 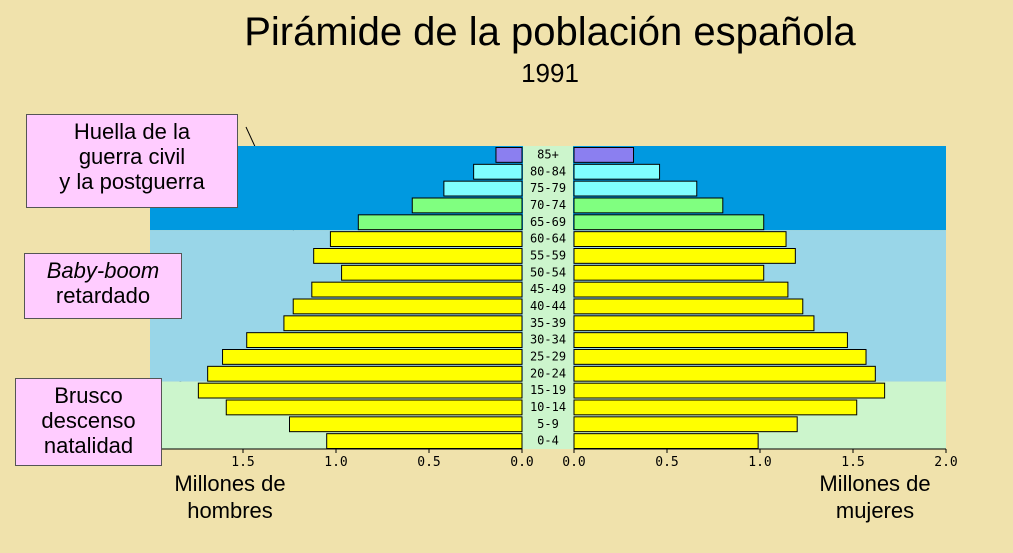 What do you see at coordinates (548, 222) in the screenshot?
I see `age-label-65-69: 65-69` at bounding box center [548, 222].